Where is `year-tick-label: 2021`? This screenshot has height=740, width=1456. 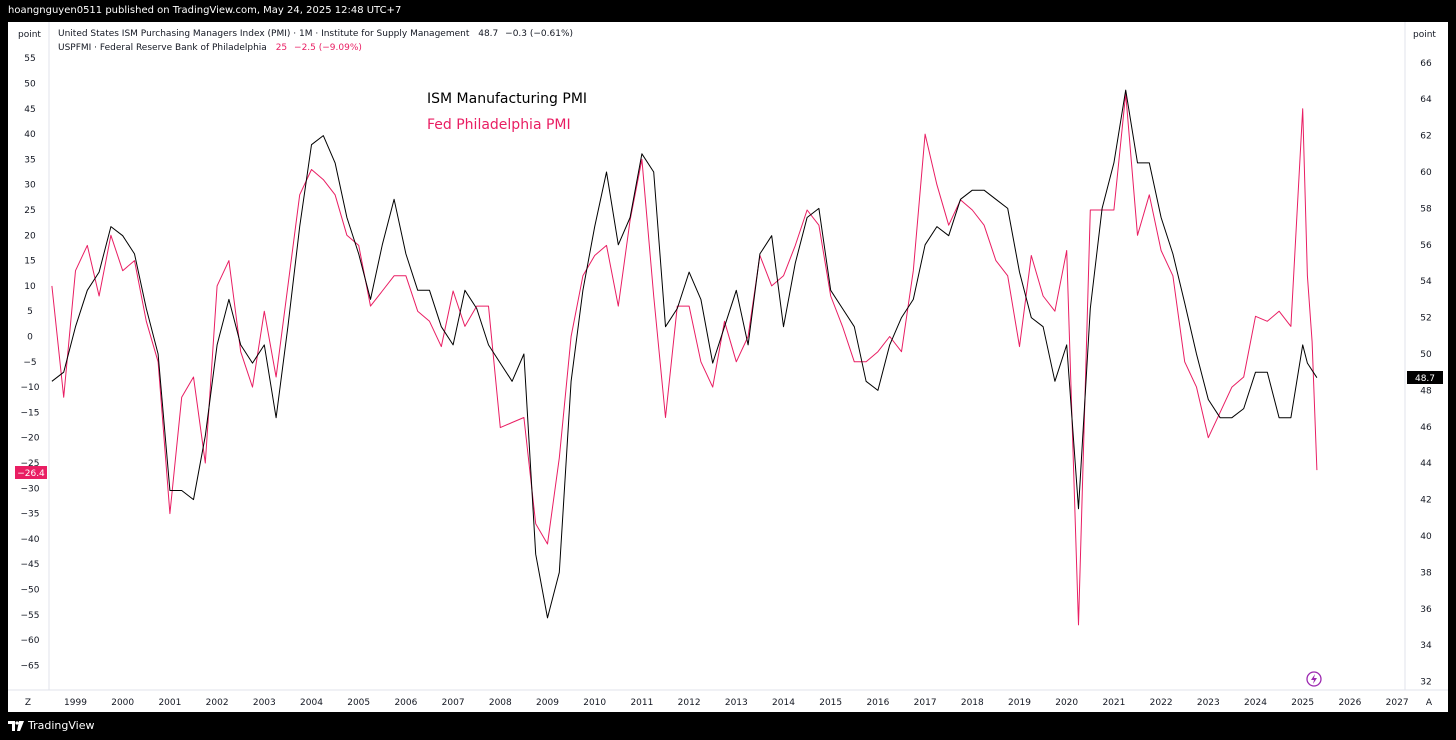
year-tick-label: 2021 is located at coordinates (1113, 703).